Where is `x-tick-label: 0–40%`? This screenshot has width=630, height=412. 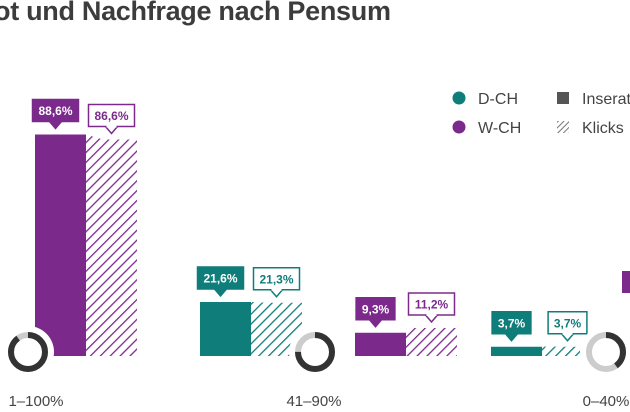 x-tick-label: 0–40% is located at coordinates (606, 401).